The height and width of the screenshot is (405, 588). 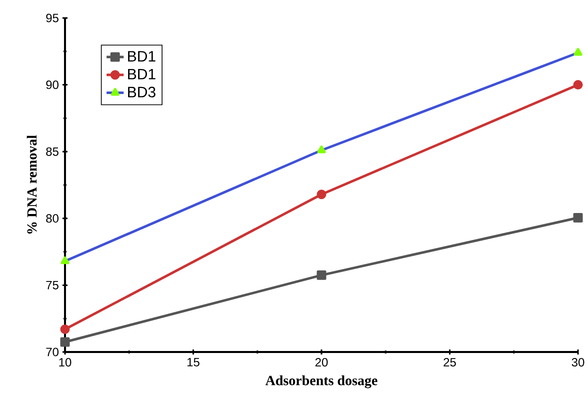 What do you see at coordinates (321, 362) in the screenshot?
I see `x-tick-label: 20` at bounding box center [321, 362].